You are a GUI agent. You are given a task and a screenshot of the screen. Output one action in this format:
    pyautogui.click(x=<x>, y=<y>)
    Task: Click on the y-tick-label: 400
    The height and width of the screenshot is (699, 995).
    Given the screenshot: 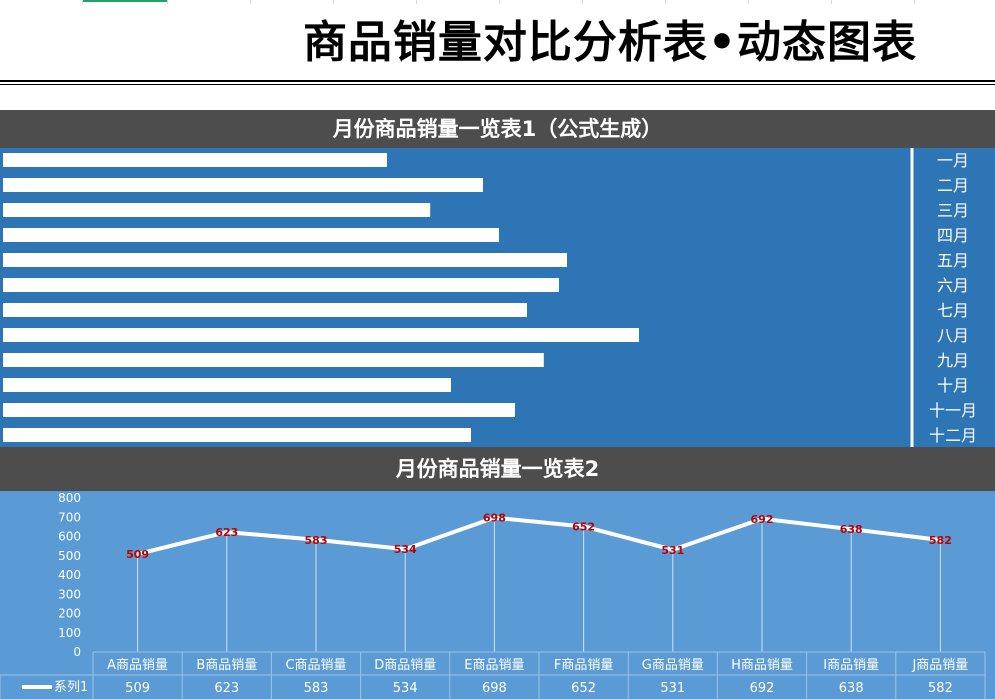 What is the action you would take?
    pyautogui.click(x=69, y=575)
    